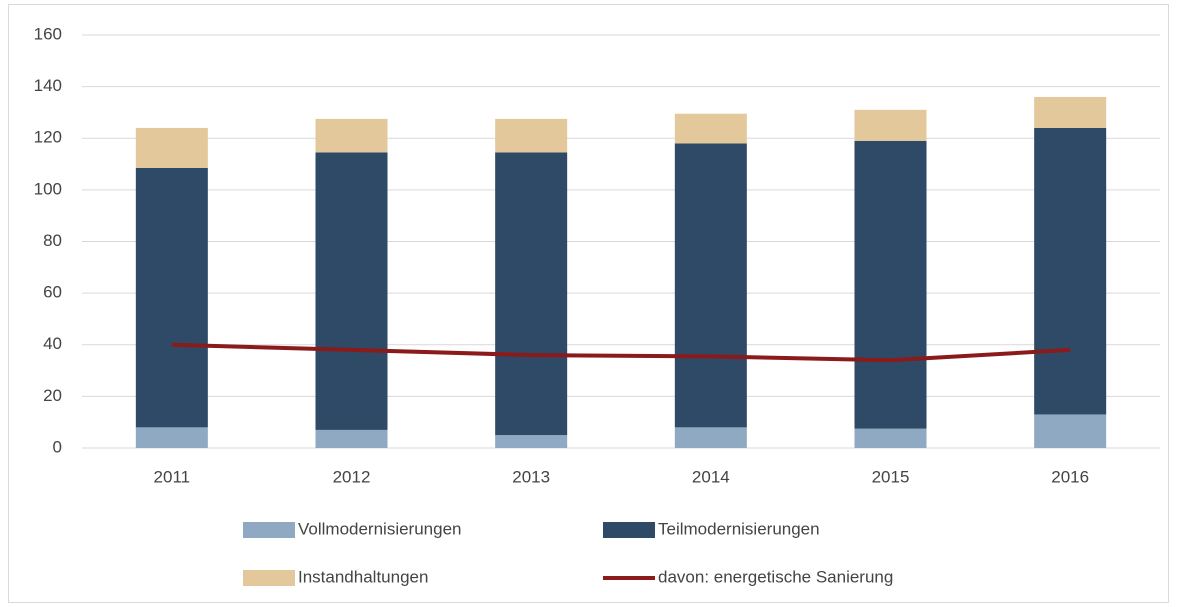 This screenshot has width=1177, height=607. What do you see at coordinates (380, 528) in the screenshot?
I see `legend-label: Vollmodernisierungen` at bounding box center [380, 528].